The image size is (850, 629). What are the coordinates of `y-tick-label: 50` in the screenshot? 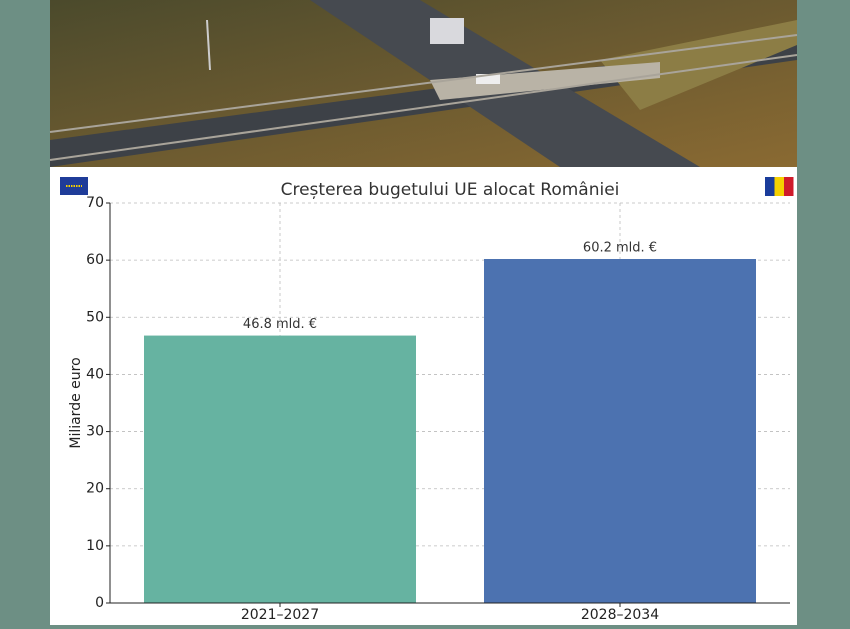 It's located at (95, 317).